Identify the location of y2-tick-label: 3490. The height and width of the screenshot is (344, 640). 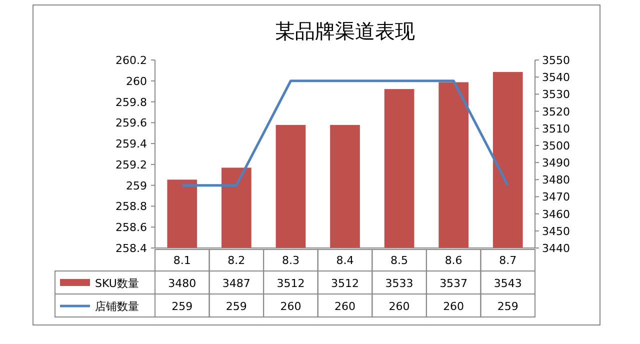
(556, 163).